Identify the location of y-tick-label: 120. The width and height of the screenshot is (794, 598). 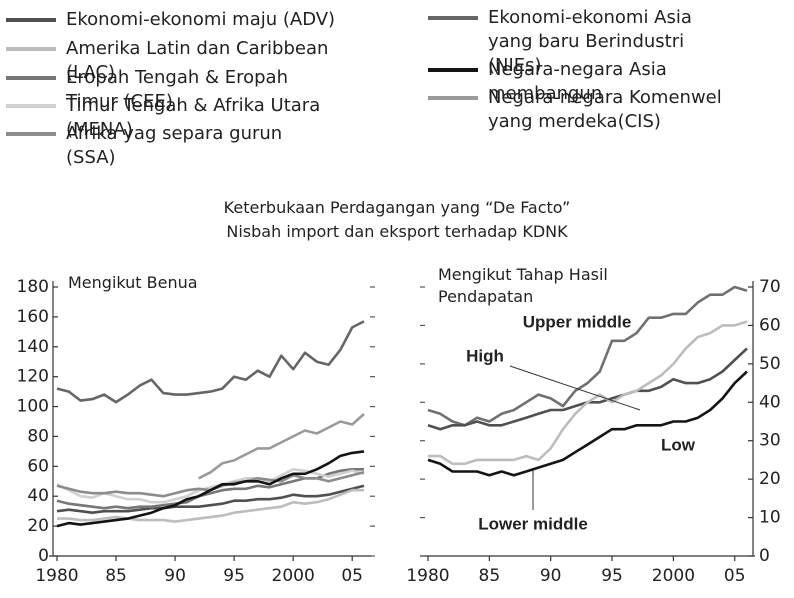
(33, 377).